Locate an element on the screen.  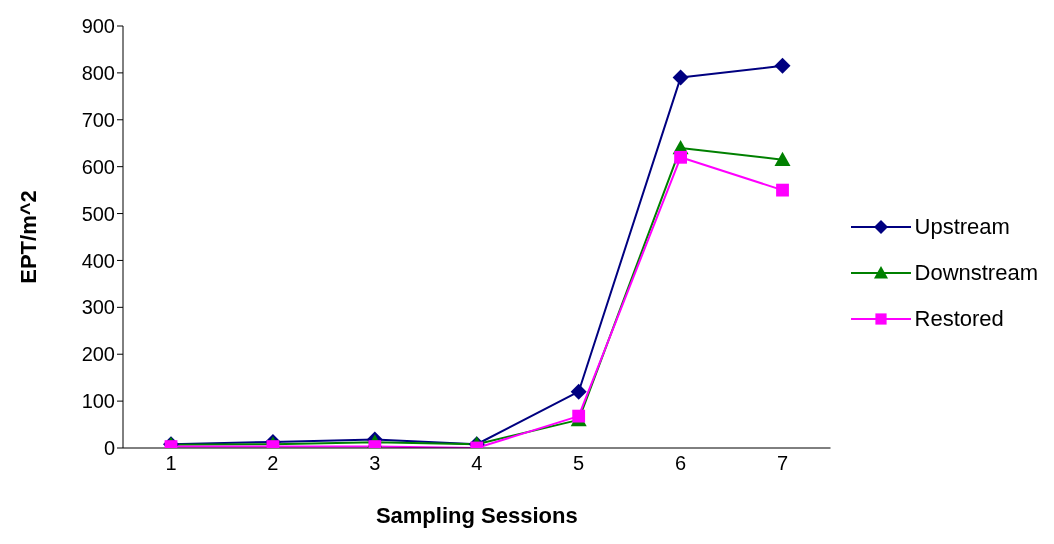
legend-label: Downstream is located at coordinates (976, 273).